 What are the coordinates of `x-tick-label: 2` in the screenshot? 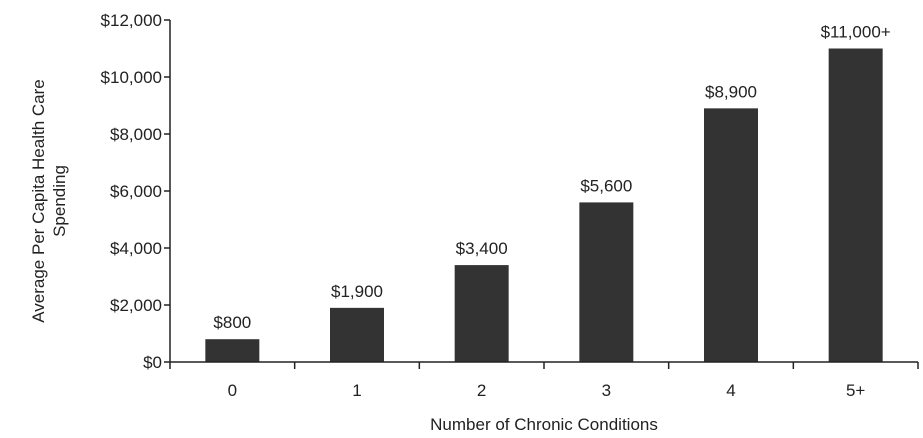 It's located at (481, 390).